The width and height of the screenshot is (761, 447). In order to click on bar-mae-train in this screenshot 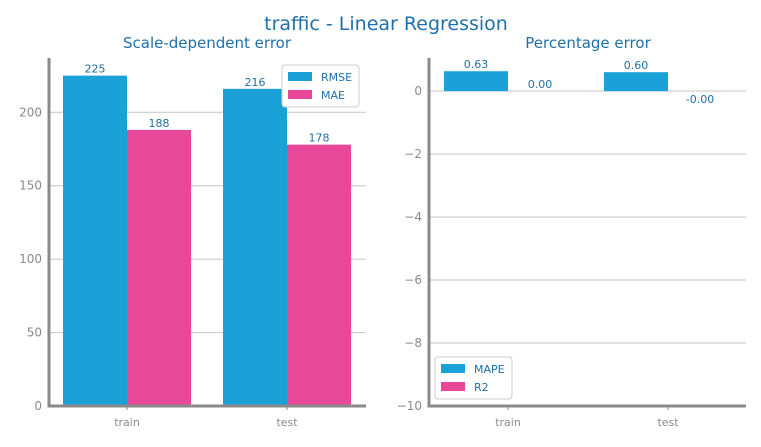, I will do `click(159, 268)`.